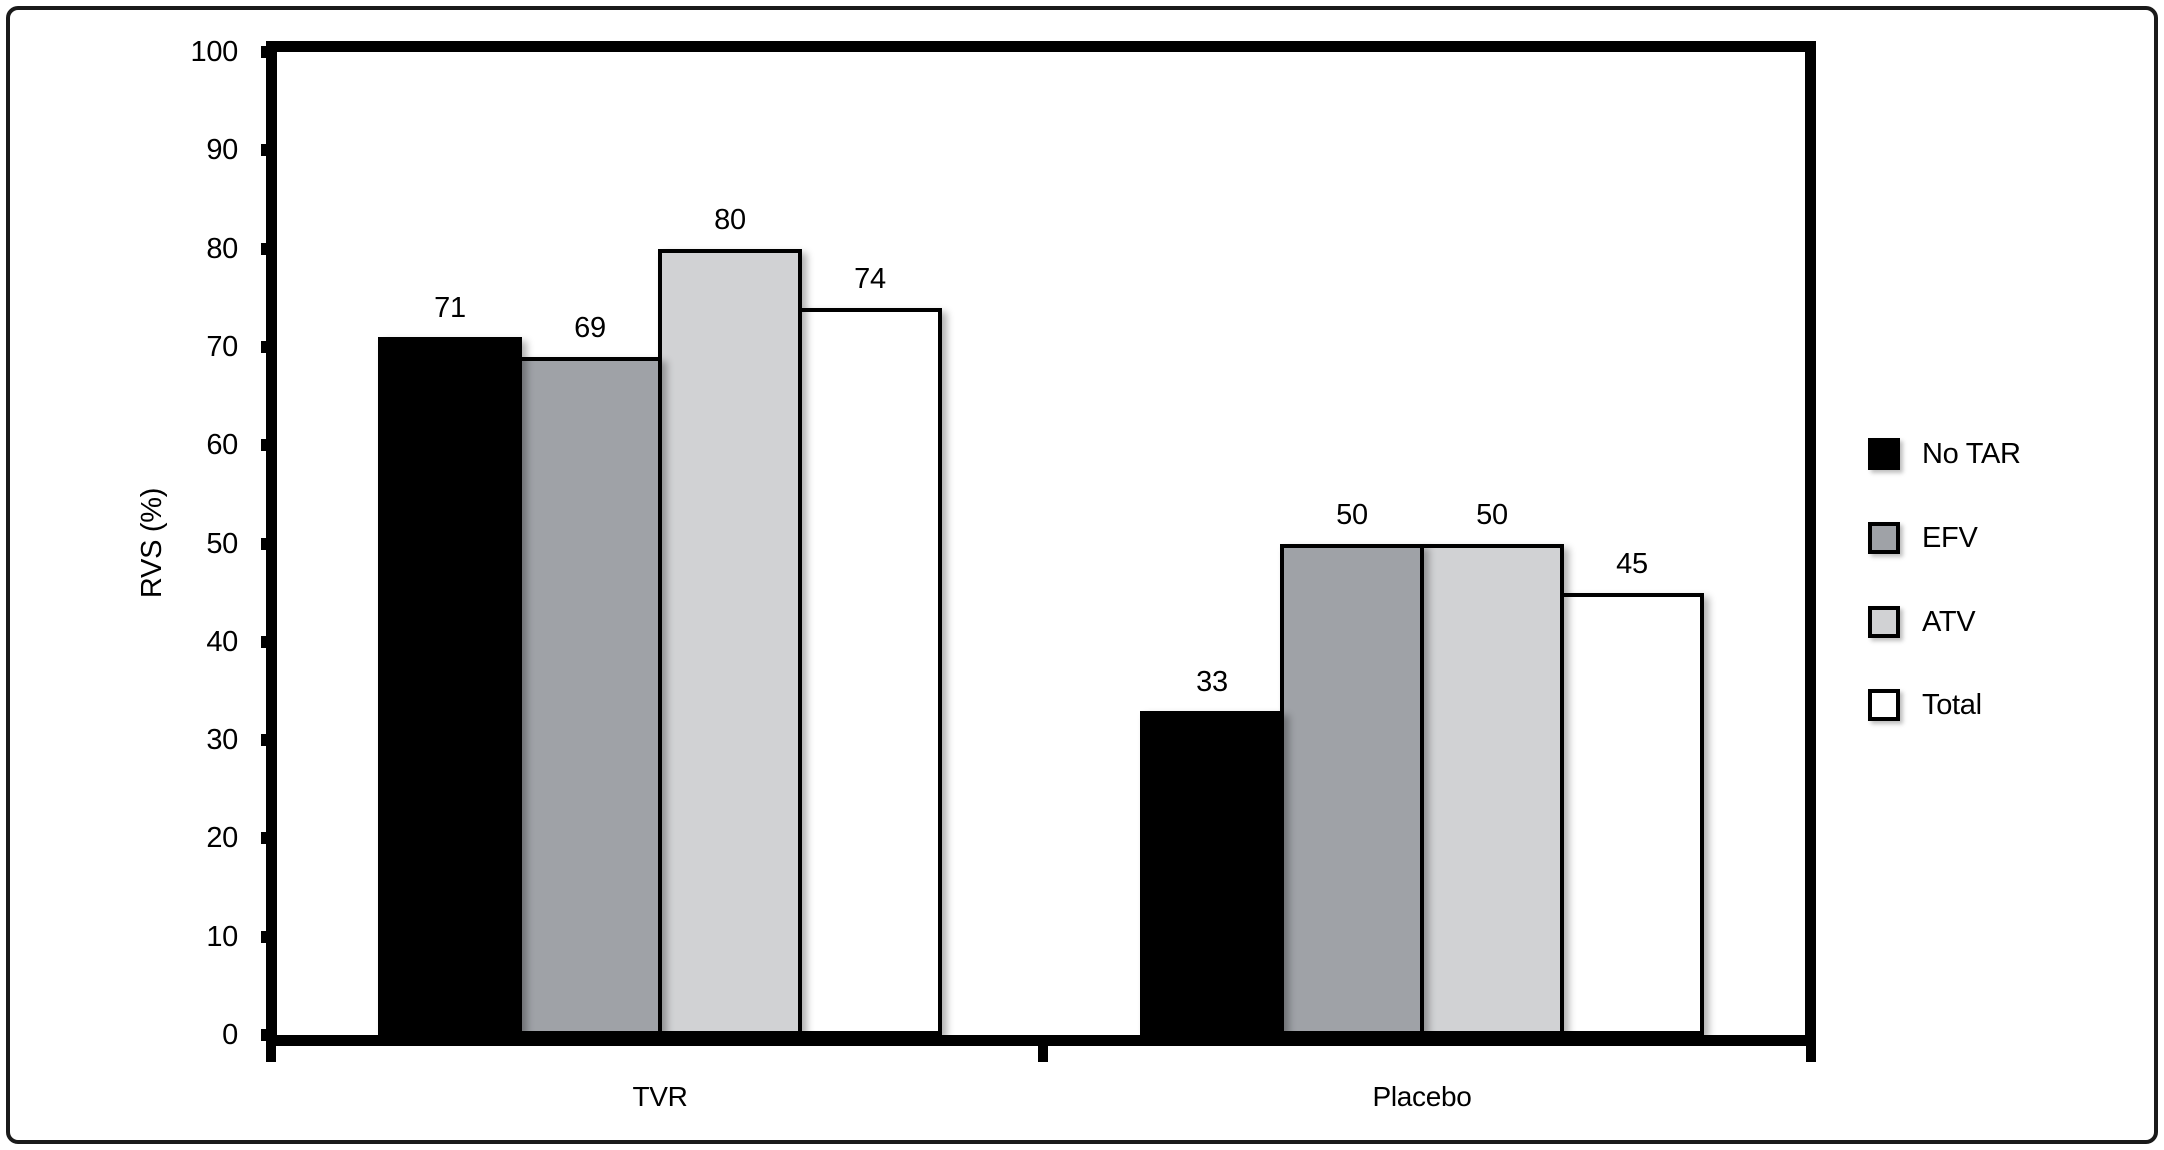 The height and width of the screenshot is (1150, 2164). I want to click on y-axis-tick-label: 40, so click(222, 641).